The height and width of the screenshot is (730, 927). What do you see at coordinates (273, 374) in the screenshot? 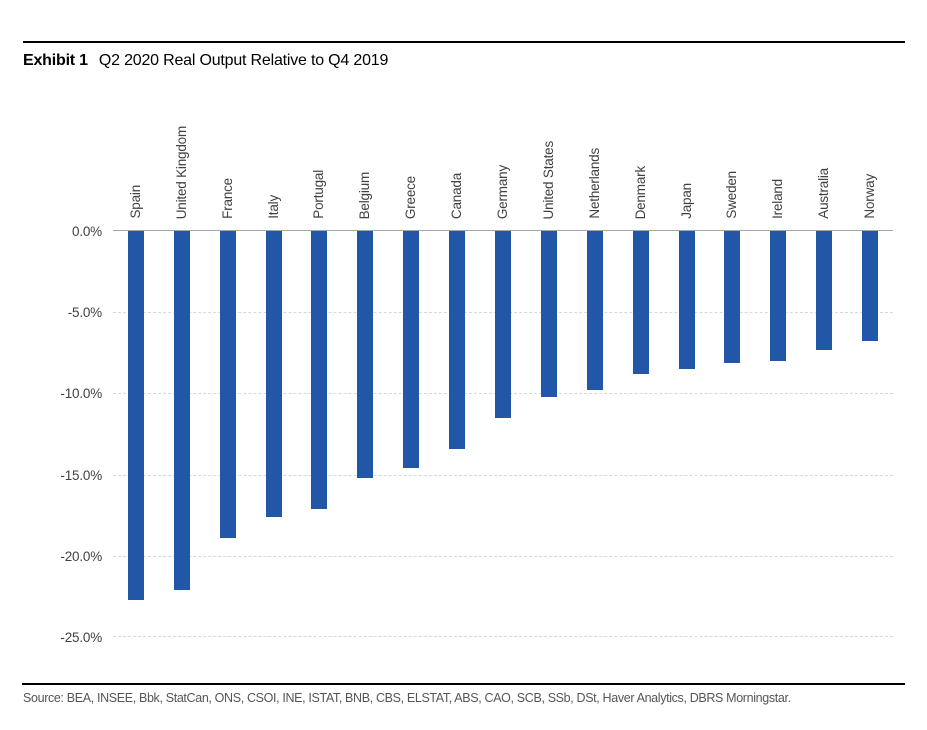
I see `bar-italy` at bounding box center [273, 374].